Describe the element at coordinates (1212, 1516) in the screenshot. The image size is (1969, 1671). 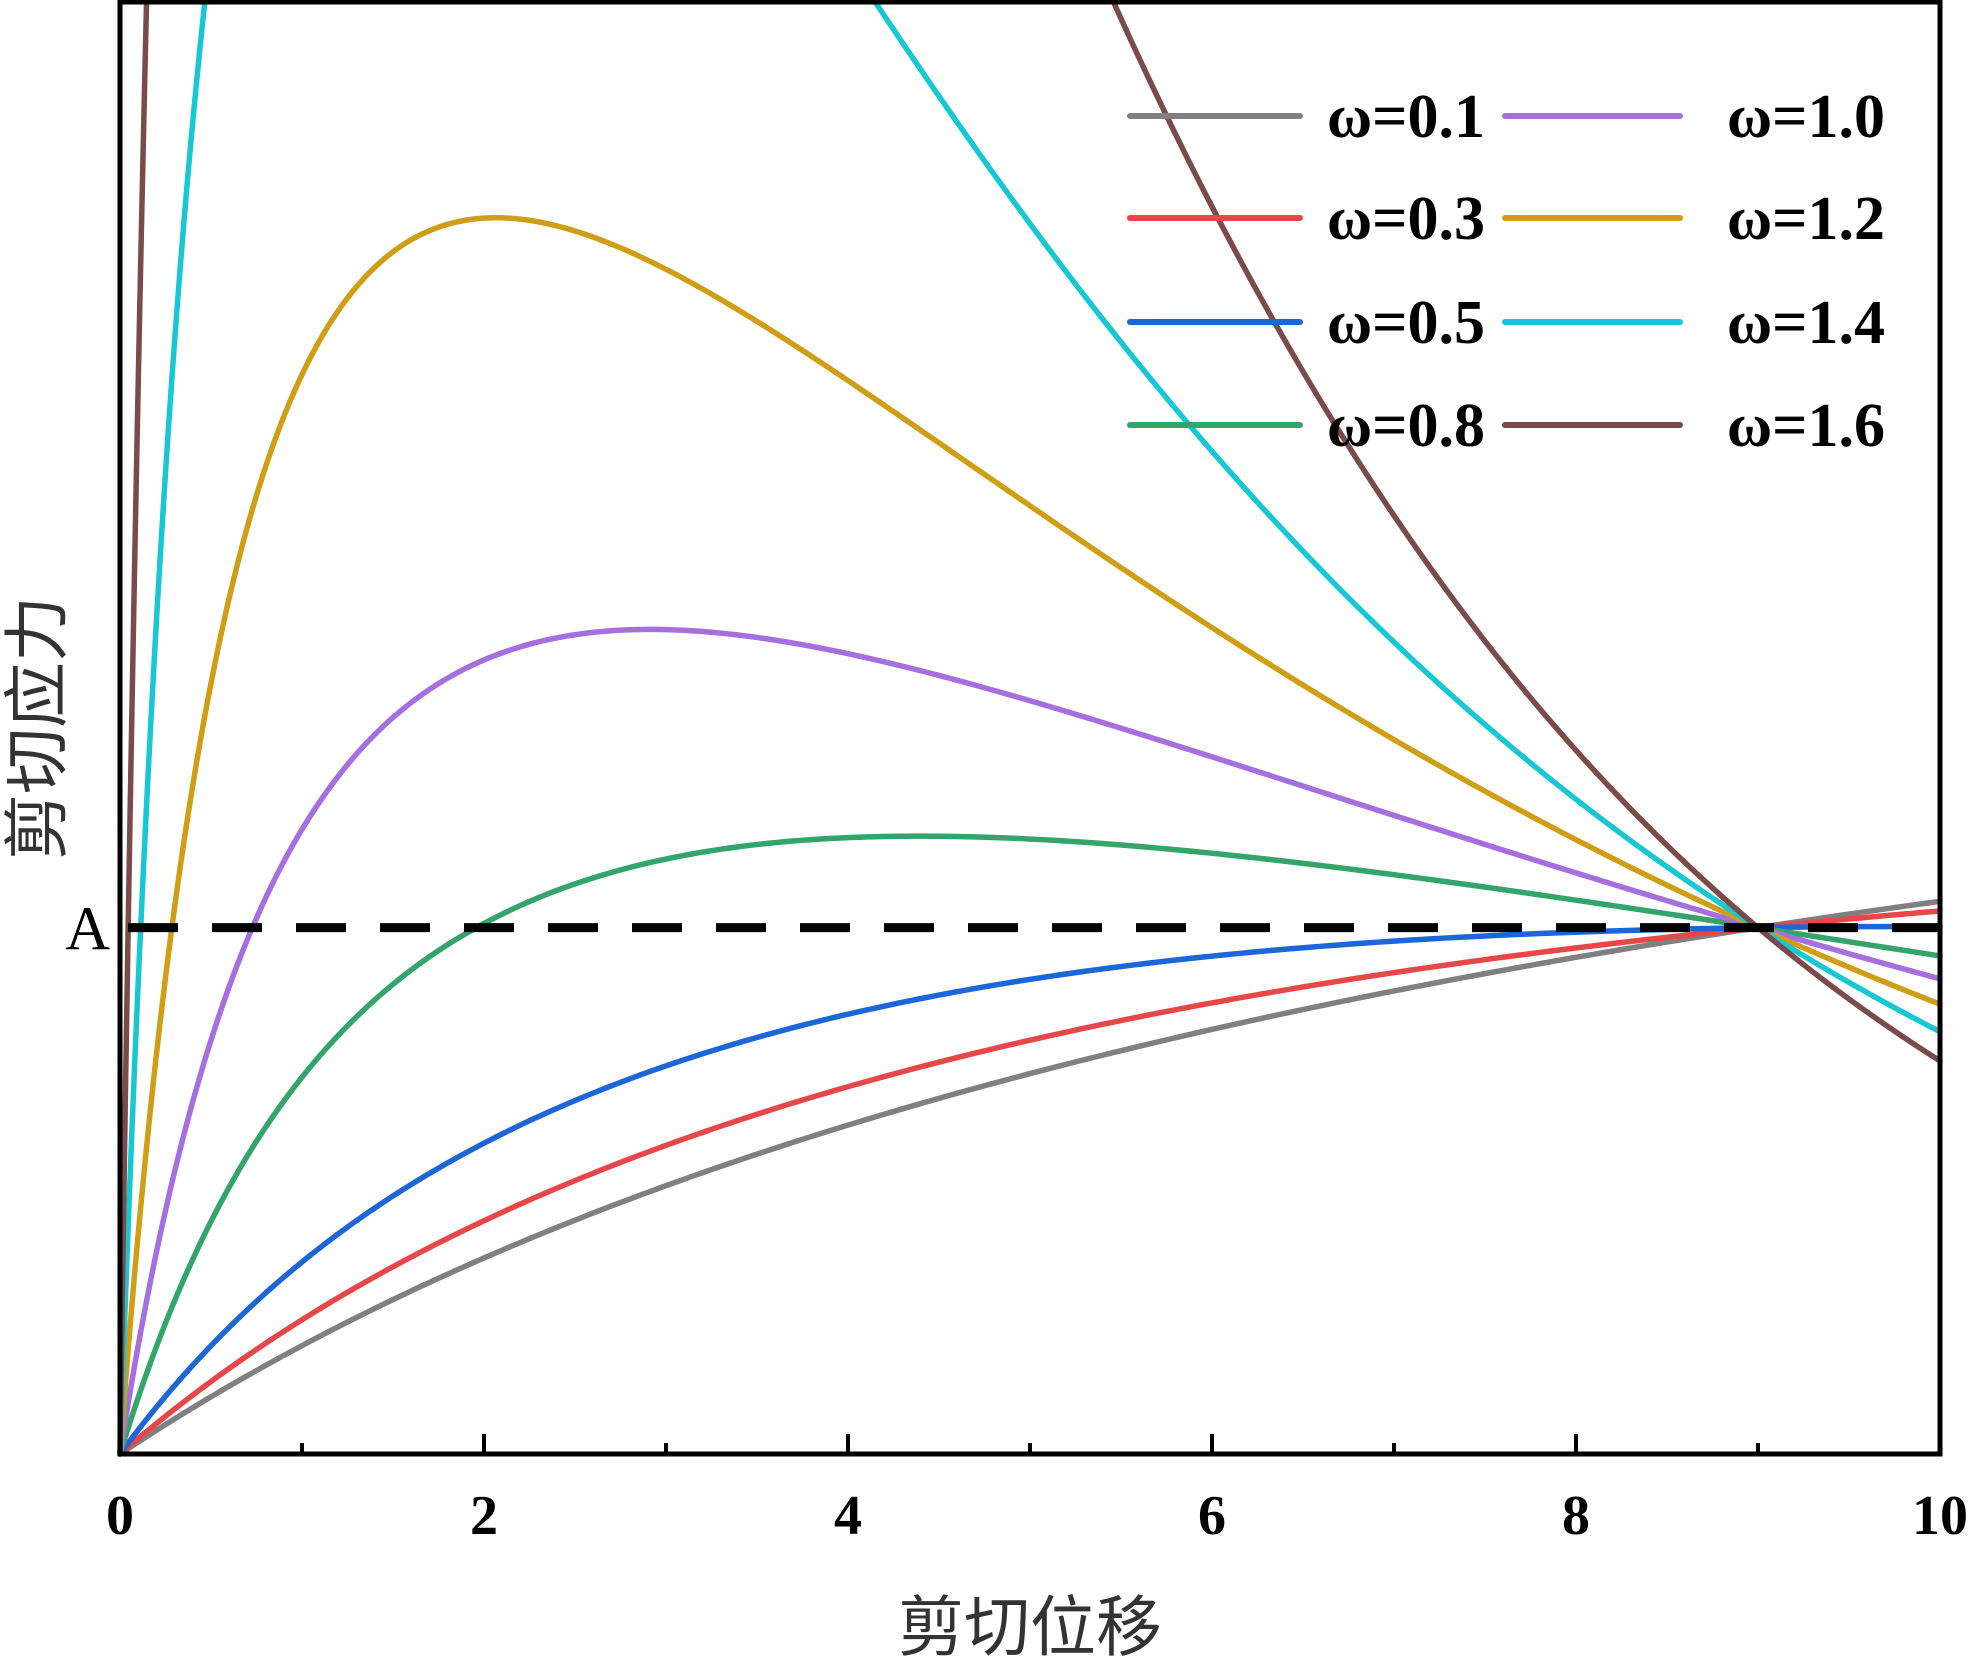
I see `x-tick-label: 6` at that location.